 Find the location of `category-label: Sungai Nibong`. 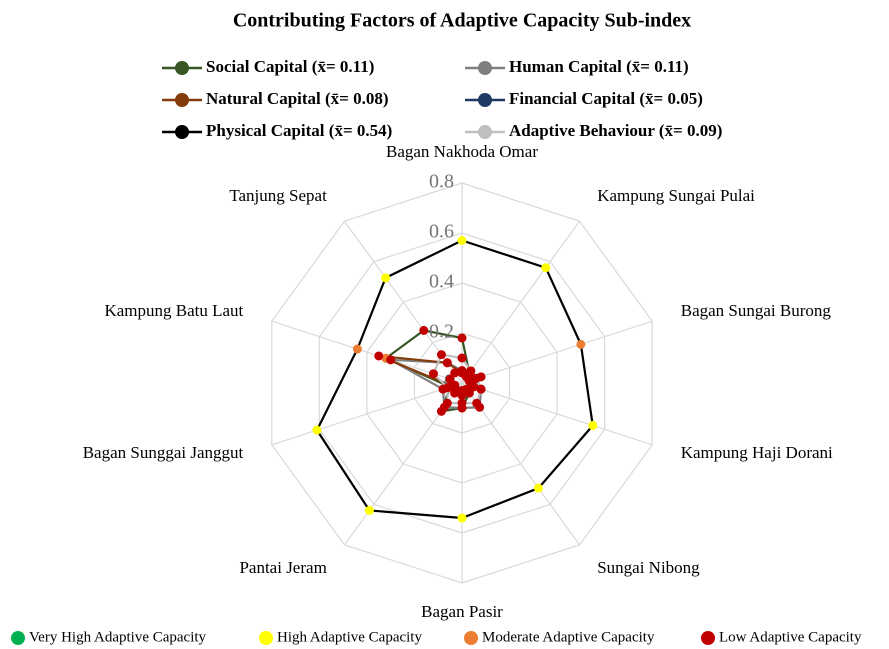

category-label: Sungai Nibong is located at coordinates (648, 567).